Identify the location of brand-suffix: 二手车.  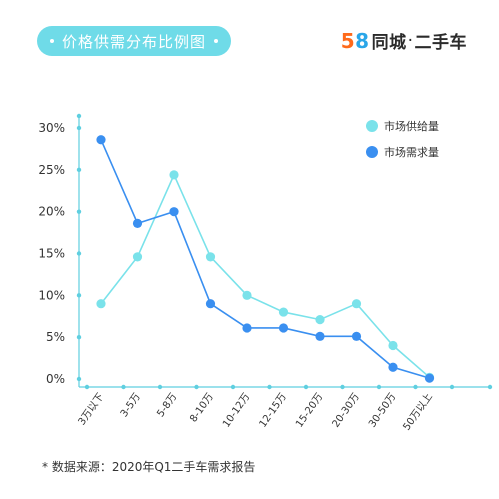
(440, 43).